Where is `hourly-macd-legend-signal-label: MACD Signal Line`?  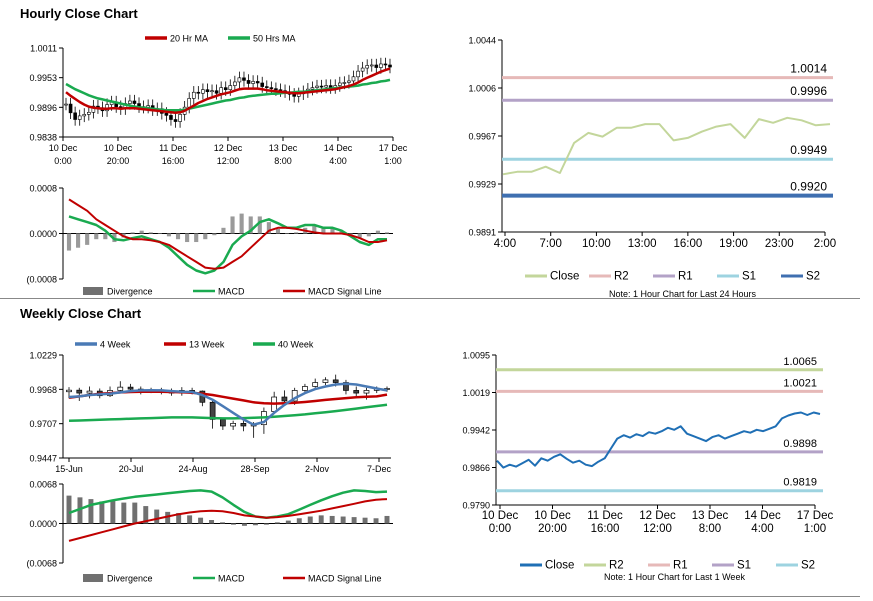 hourly-macd-legend-signal-label: MACD Signal Line is located at coordinates (345, 292).